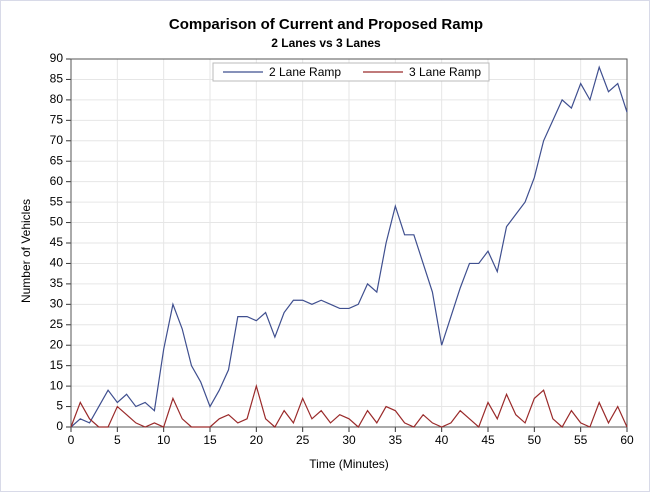  I want to click on y-tick-label: 85, so click(57, 79).